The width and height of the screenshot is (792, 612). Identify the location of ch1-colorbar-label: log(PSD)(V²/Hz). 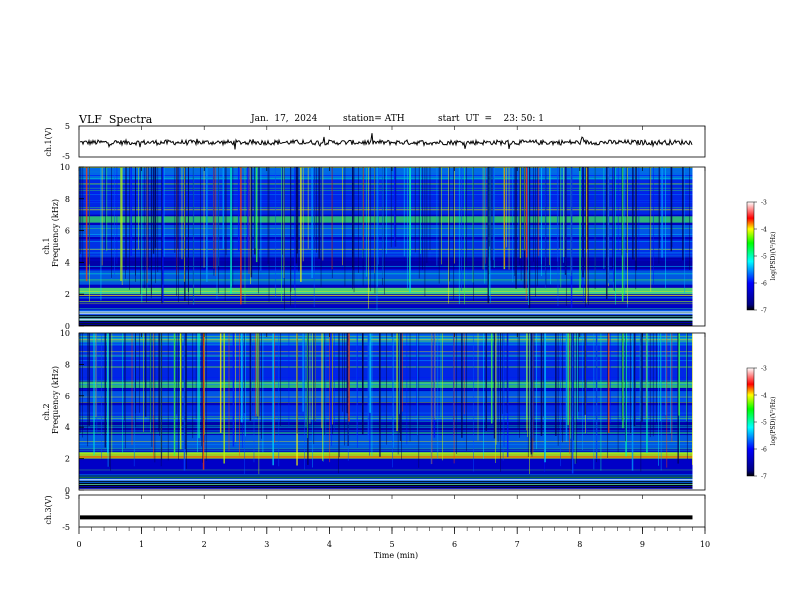
(773, 256).